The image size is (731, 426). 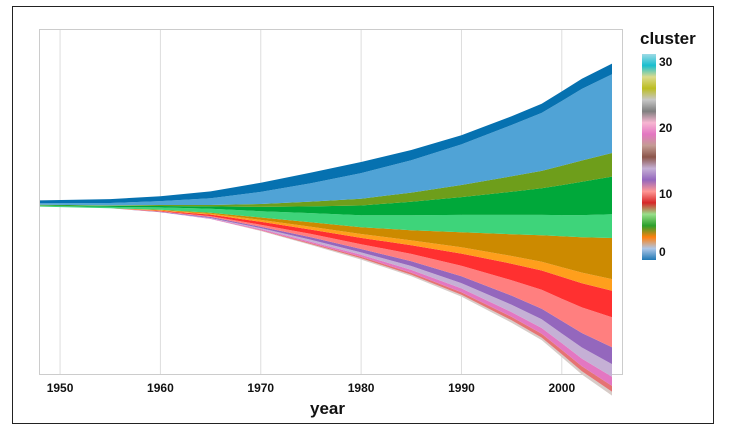 I want to click on legend-tick-10: 10, so click(x=666, y=194).